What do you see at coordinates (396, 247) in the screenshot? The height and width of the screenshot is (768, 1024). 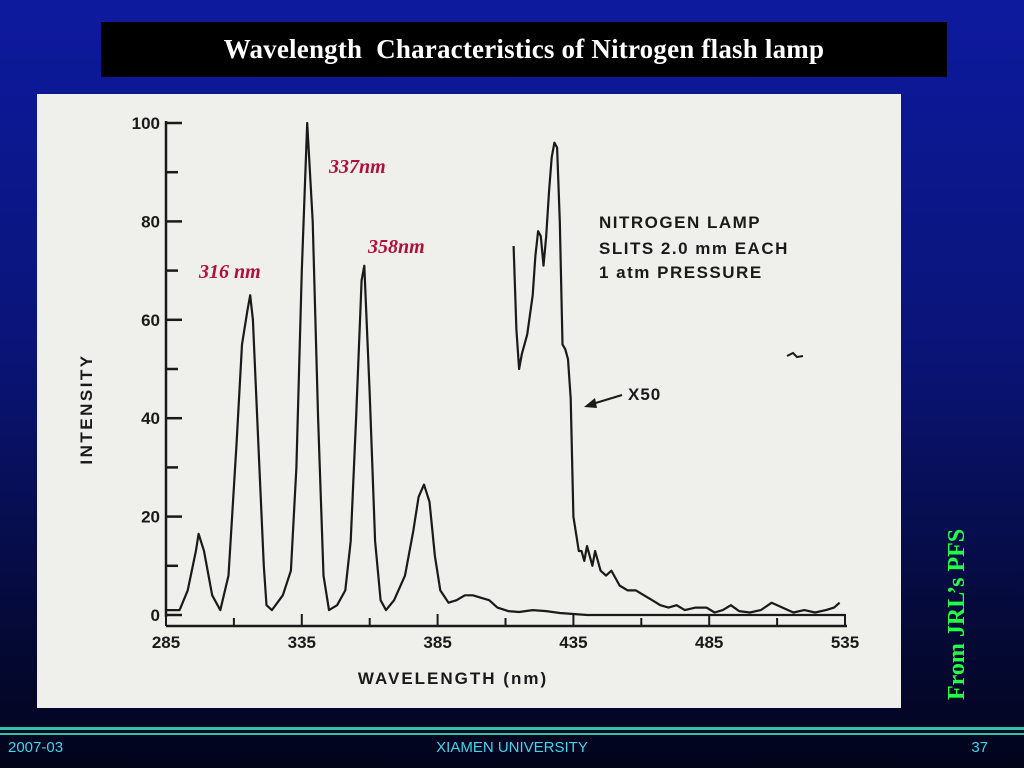 I see `peak-label-358: 358nm` at bounding box center [396, 247].